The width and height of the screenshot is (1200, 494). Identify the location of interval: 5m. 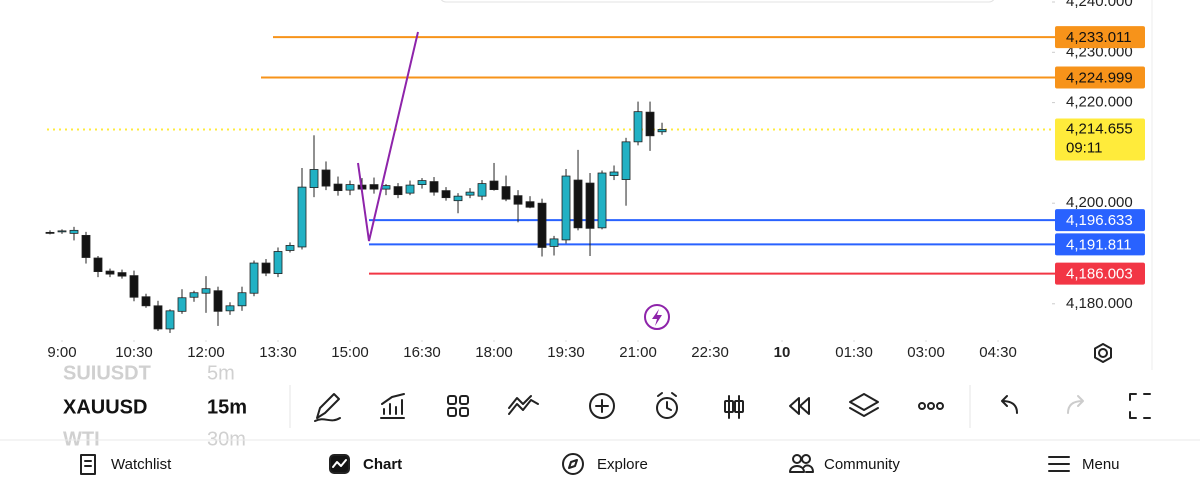
(221, 373).